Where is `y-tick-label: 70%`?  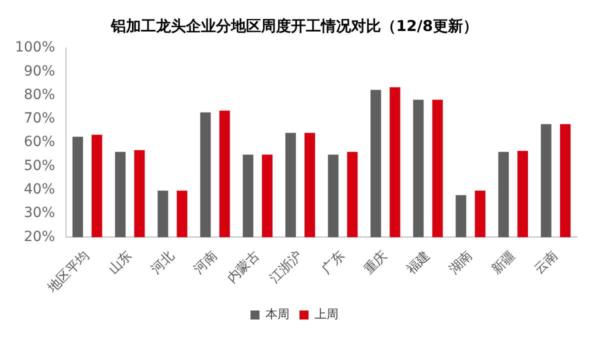
y-tick-label: 70% is located at coordinates (40, 118).